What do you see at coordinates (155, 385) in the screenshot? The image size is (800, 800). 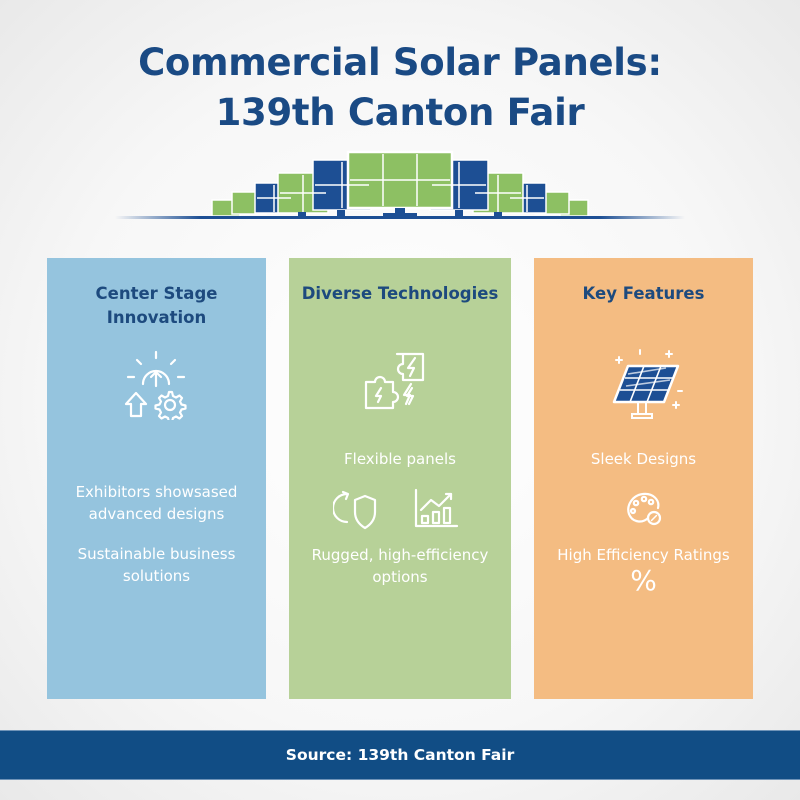 I see `innovation-gear-arrow-icon` at bounding box center [155, 385].